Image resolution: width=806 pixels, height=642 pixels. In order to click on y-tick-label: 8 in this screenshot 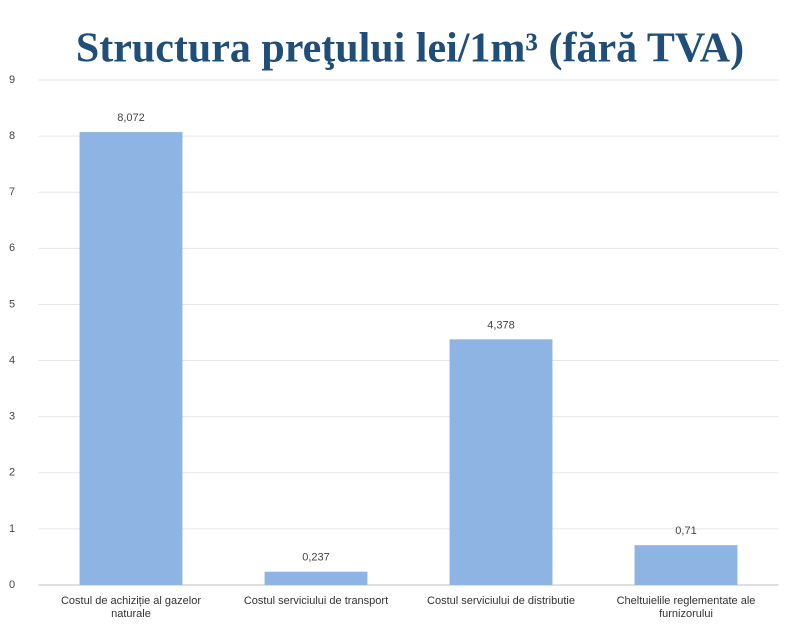, I will do `click(12, 136)`.